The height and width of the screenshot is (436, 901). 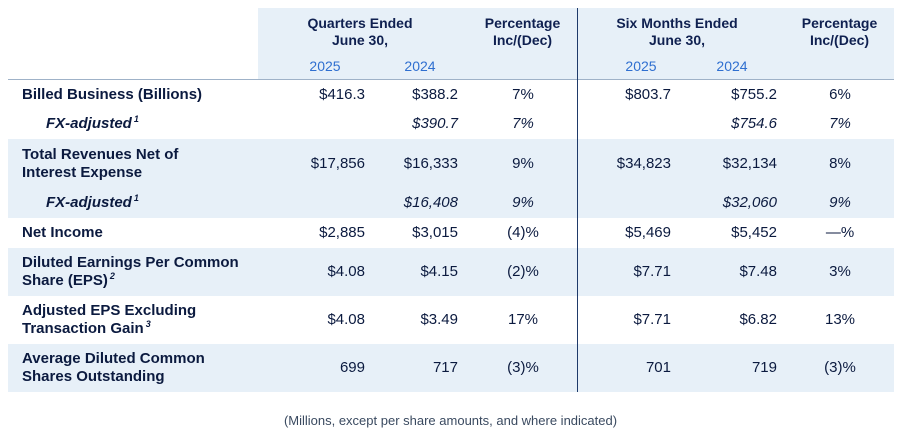 What do you see at coordinates (342, 94) in the screenshot?
I see `cell-q25: $416.3` at bounding box center [342, 94].